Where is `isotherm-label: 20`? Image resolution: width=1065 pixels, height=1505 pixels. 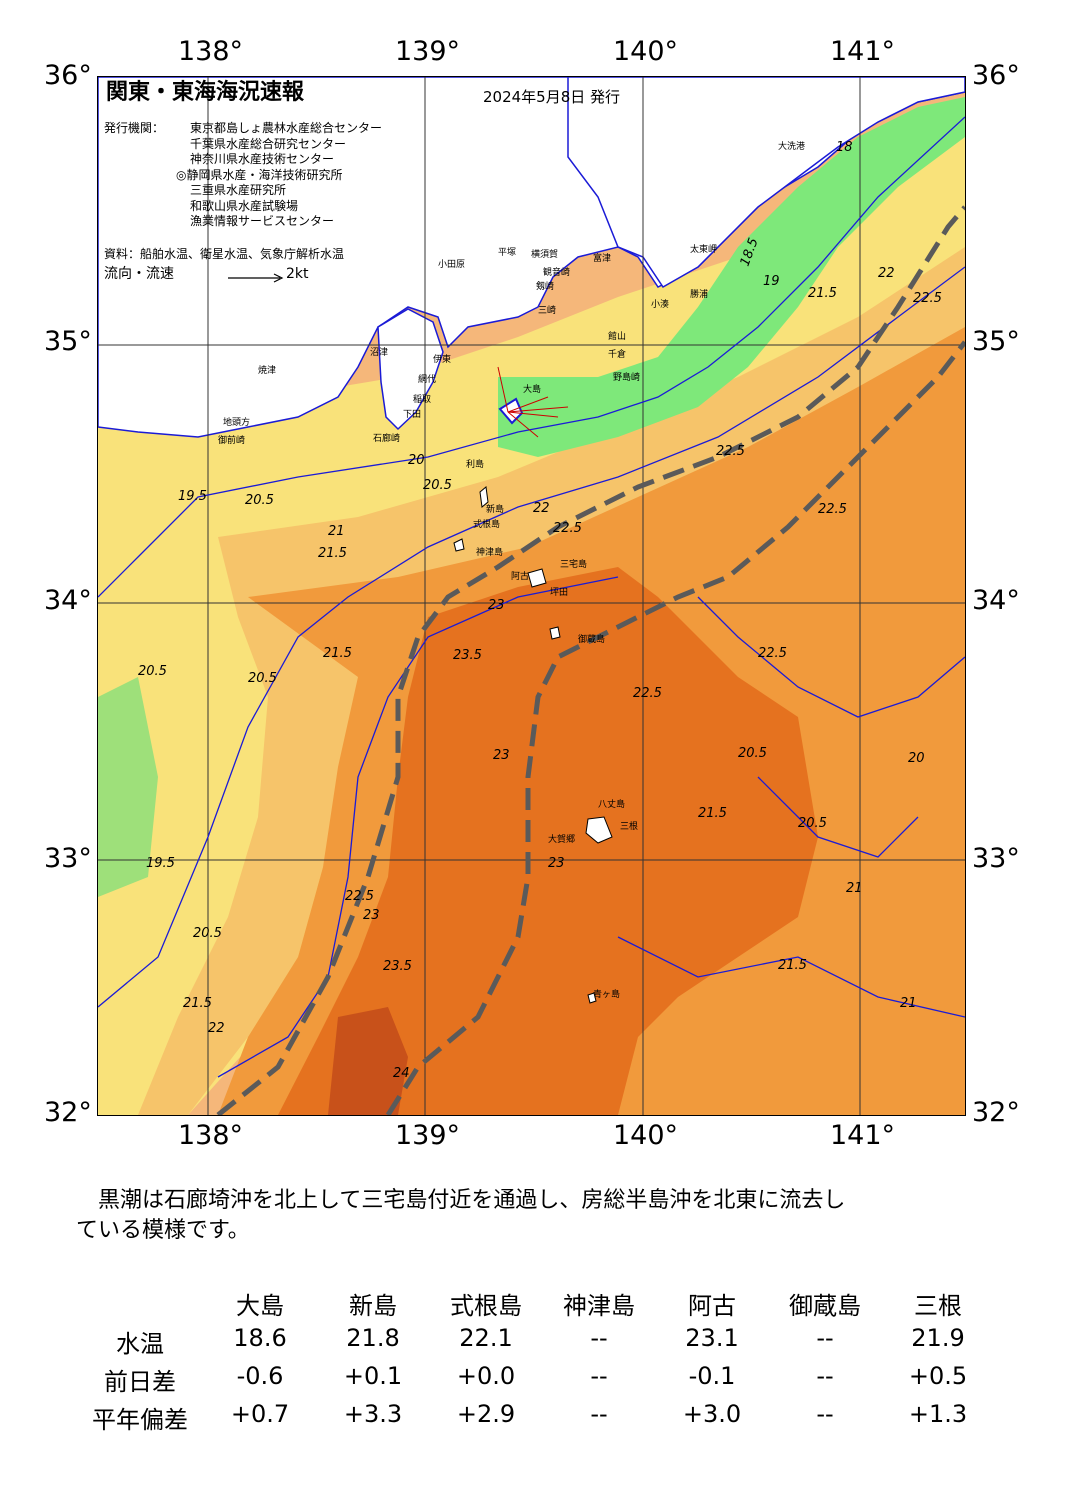 isotherm-label: 20 is located at coordinates (416, 460).